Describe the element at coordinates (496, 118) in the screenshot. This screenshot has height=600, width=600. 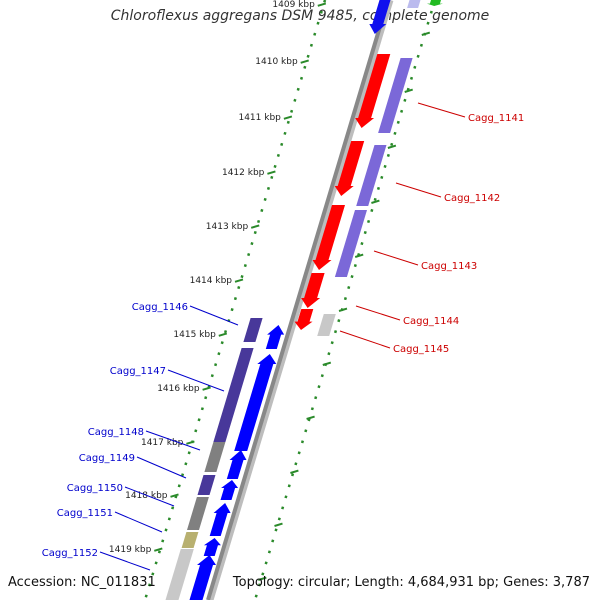
I see `gene-label-forward: Cagg_1141` at that location.